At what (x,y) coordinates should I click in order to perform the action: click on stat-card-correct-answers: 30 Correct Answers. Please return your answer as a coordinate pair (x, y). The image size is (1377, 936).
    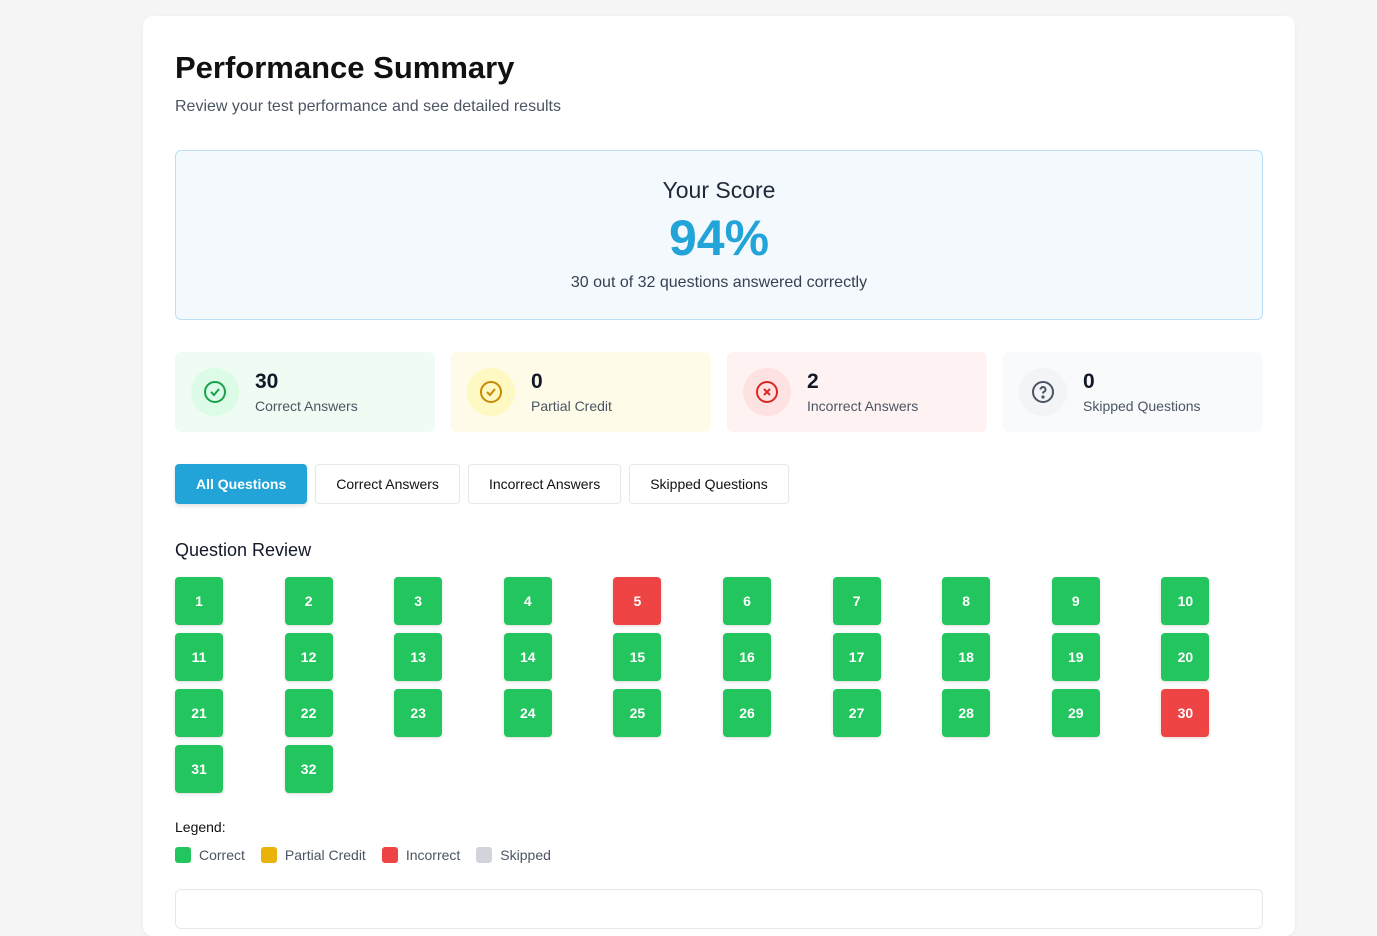
    Looking at the image, I should click on (305, 392).